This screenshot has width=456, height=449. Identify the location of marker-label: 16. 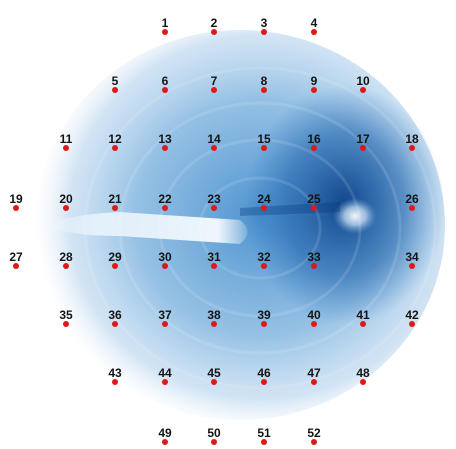
(314, 139).